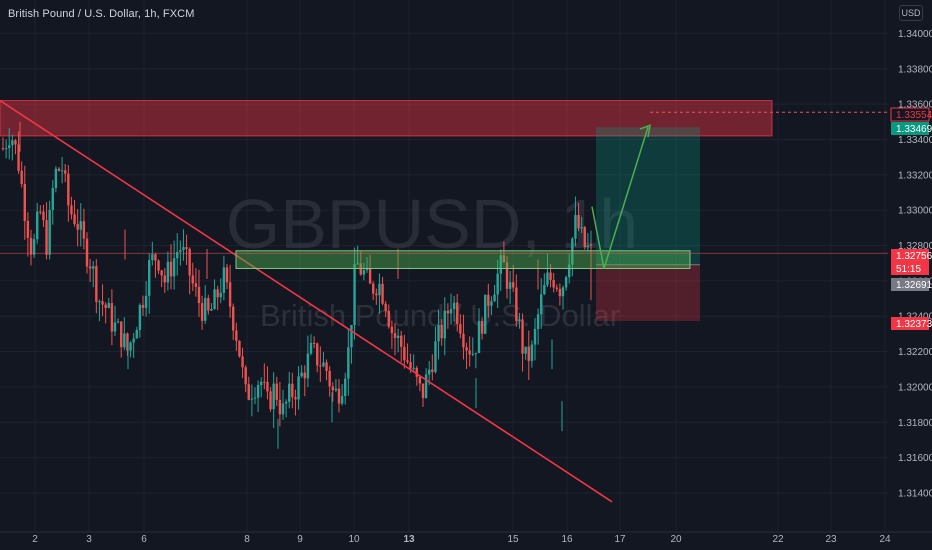  I want to click on price-tick-label: 1.31600, so click(915, 458).